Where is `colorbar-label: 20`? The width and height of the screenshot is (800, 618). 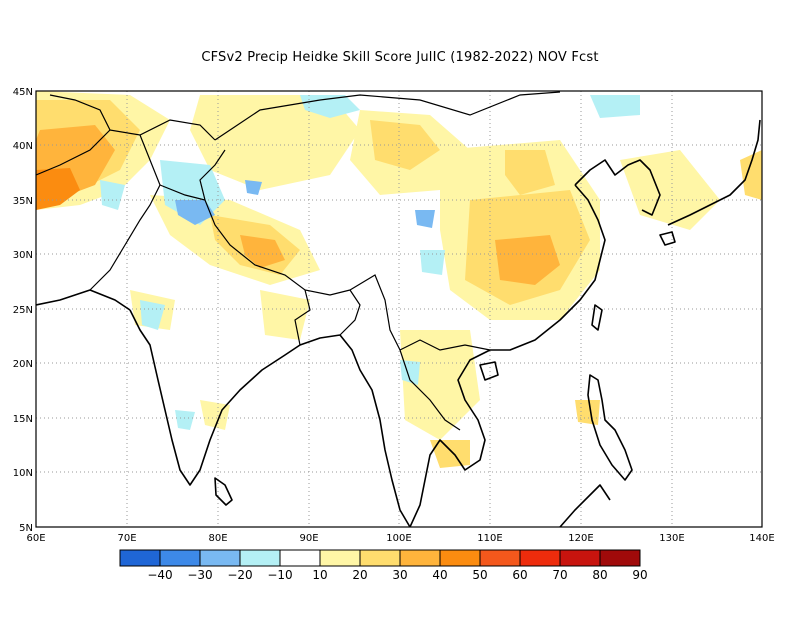 colorbar-label: 20 is located at coordinates (359, 575).